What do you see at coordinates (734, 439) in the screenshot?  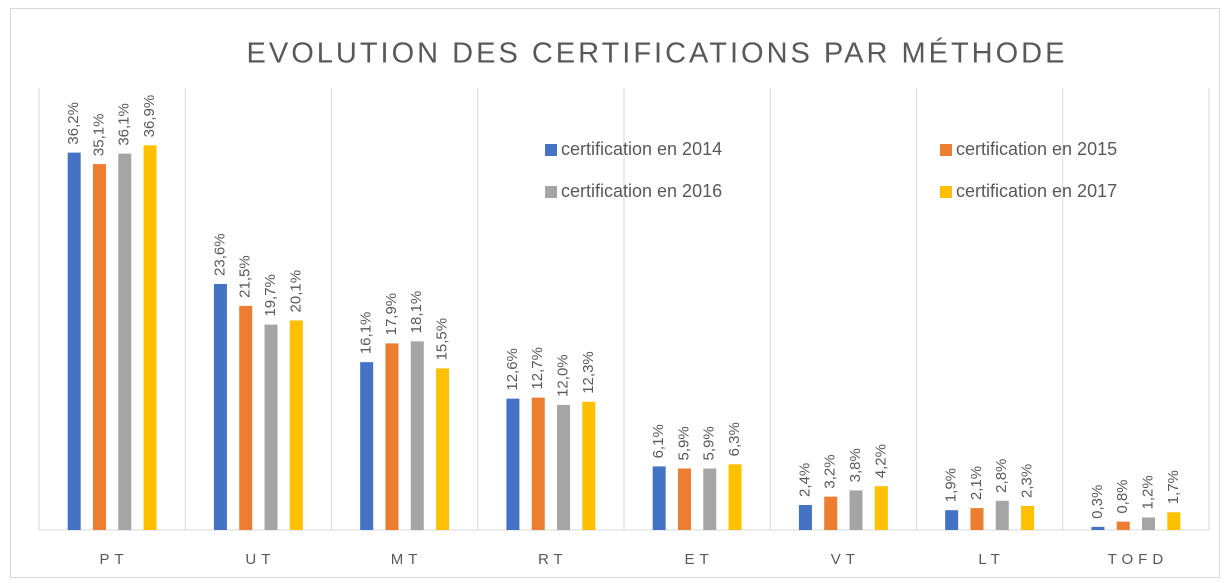 I see `data-label: 6,3%` at bounding box center [734, 439].